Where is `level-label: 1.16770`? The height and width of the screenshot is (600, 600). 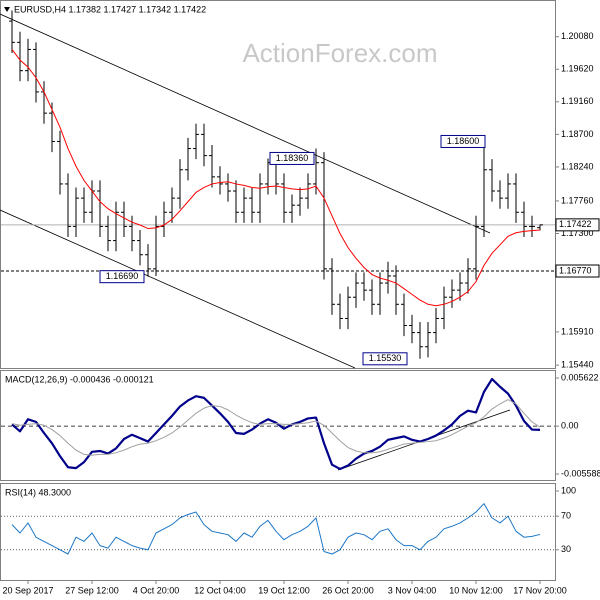 level-label: 1.16770 is located at coordinates (575, 270).